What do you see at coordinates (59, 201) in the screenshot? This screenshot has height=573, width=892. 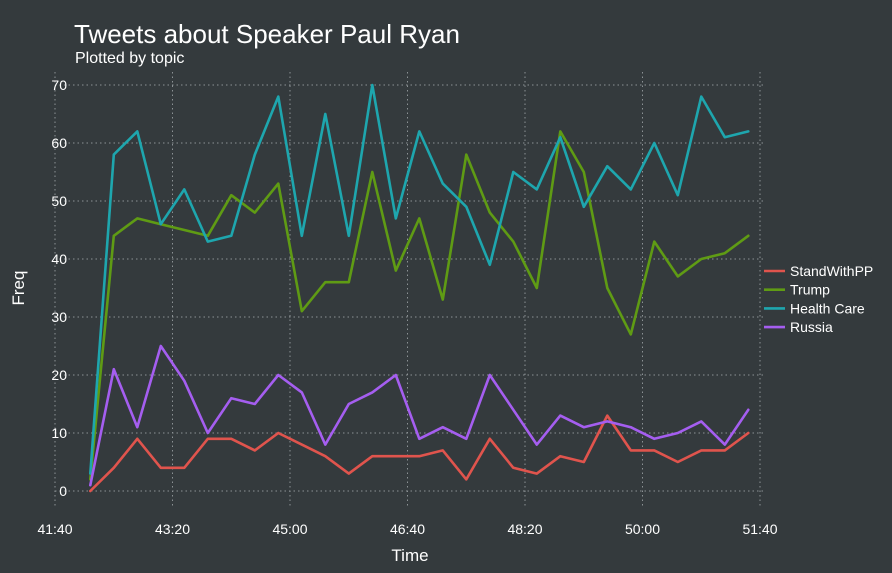 I see `y-tick-label: 50` at bounding box center [59, 201].